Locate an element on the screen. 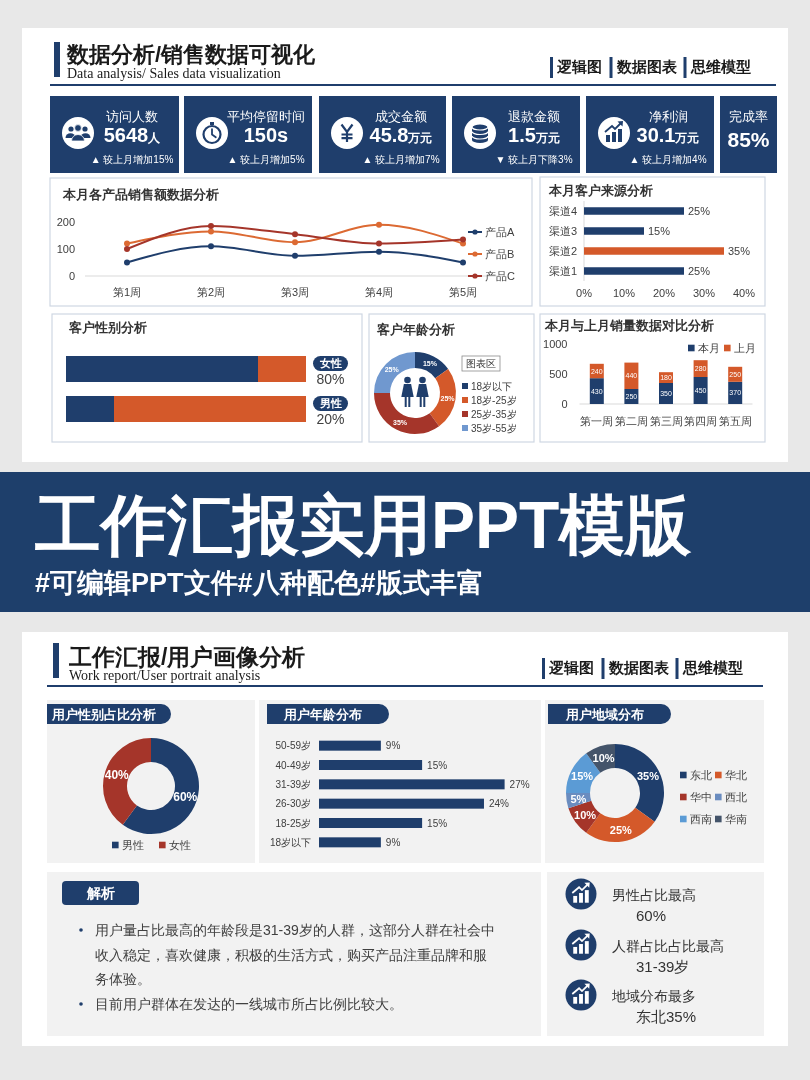 The image size is (810, 1080). text: 150s is located at coordinates (266, 135).